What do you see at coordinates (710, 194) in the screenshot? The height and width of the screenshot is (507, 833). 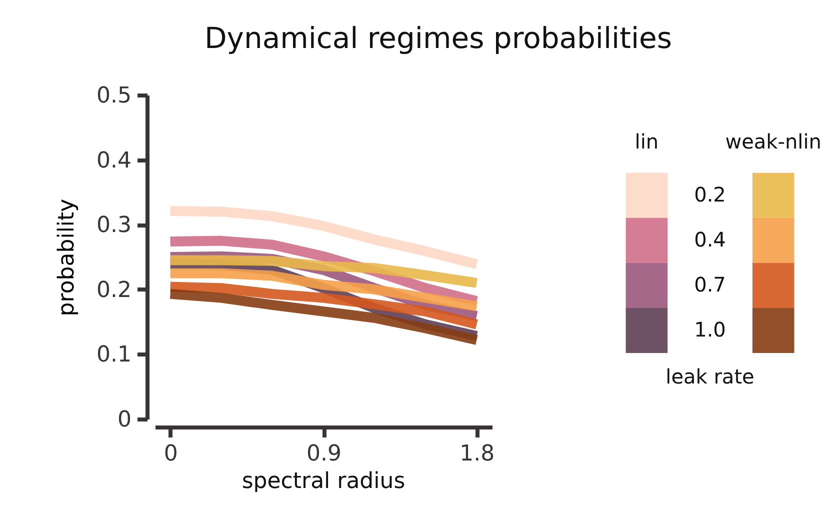 I see `legend-label: 0.2` at bounding box center [710, 194].